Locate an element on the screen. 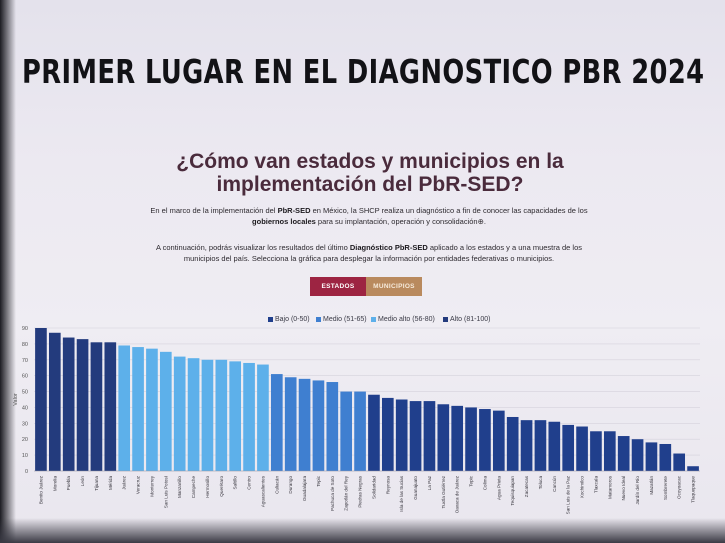 The image size is (725, 543). legend-item-medio: Medio (51-65) is located at coordinates (341, 319).